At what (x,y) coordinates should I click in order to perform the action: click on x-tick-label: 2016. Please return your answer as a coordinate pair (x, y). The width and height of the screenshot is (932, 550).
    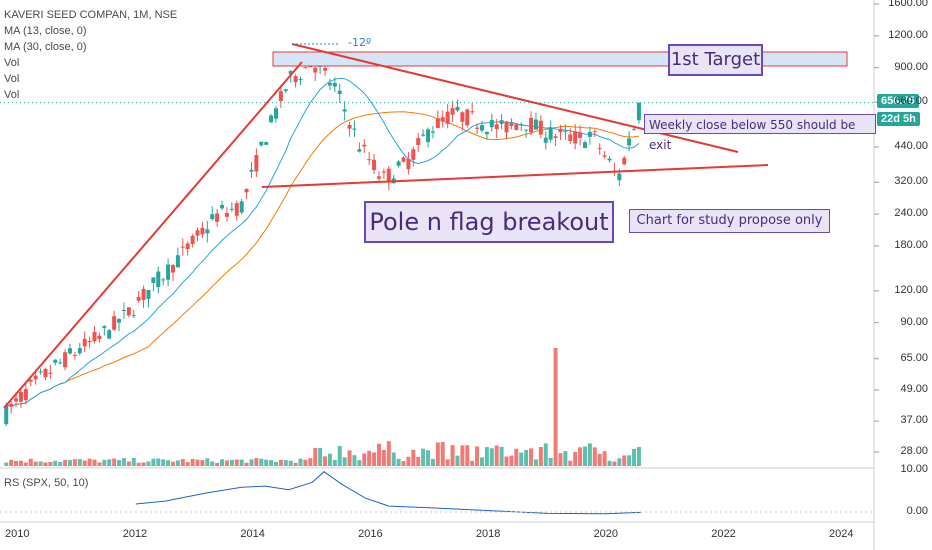
    Looking at the image, I should click on (370, 534).